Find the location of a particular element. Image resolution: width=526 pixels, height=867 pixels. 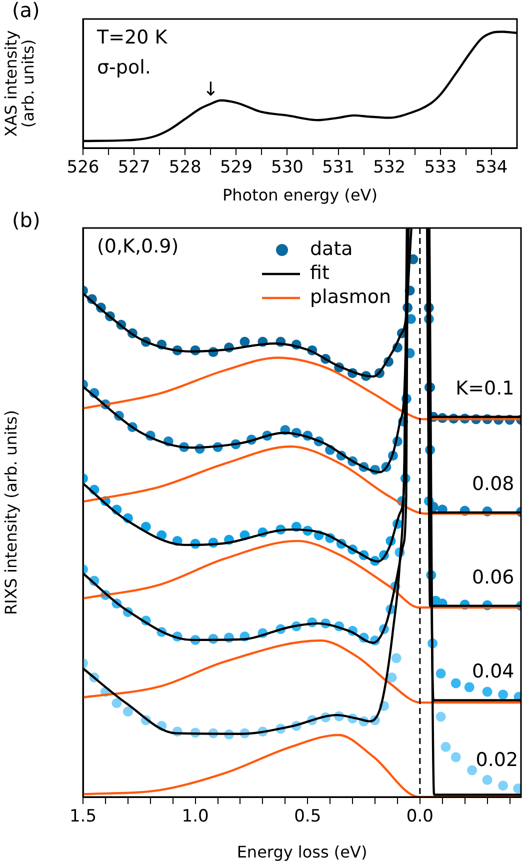

x-tick-label: 1.0 is located at coordinates (195, 816).